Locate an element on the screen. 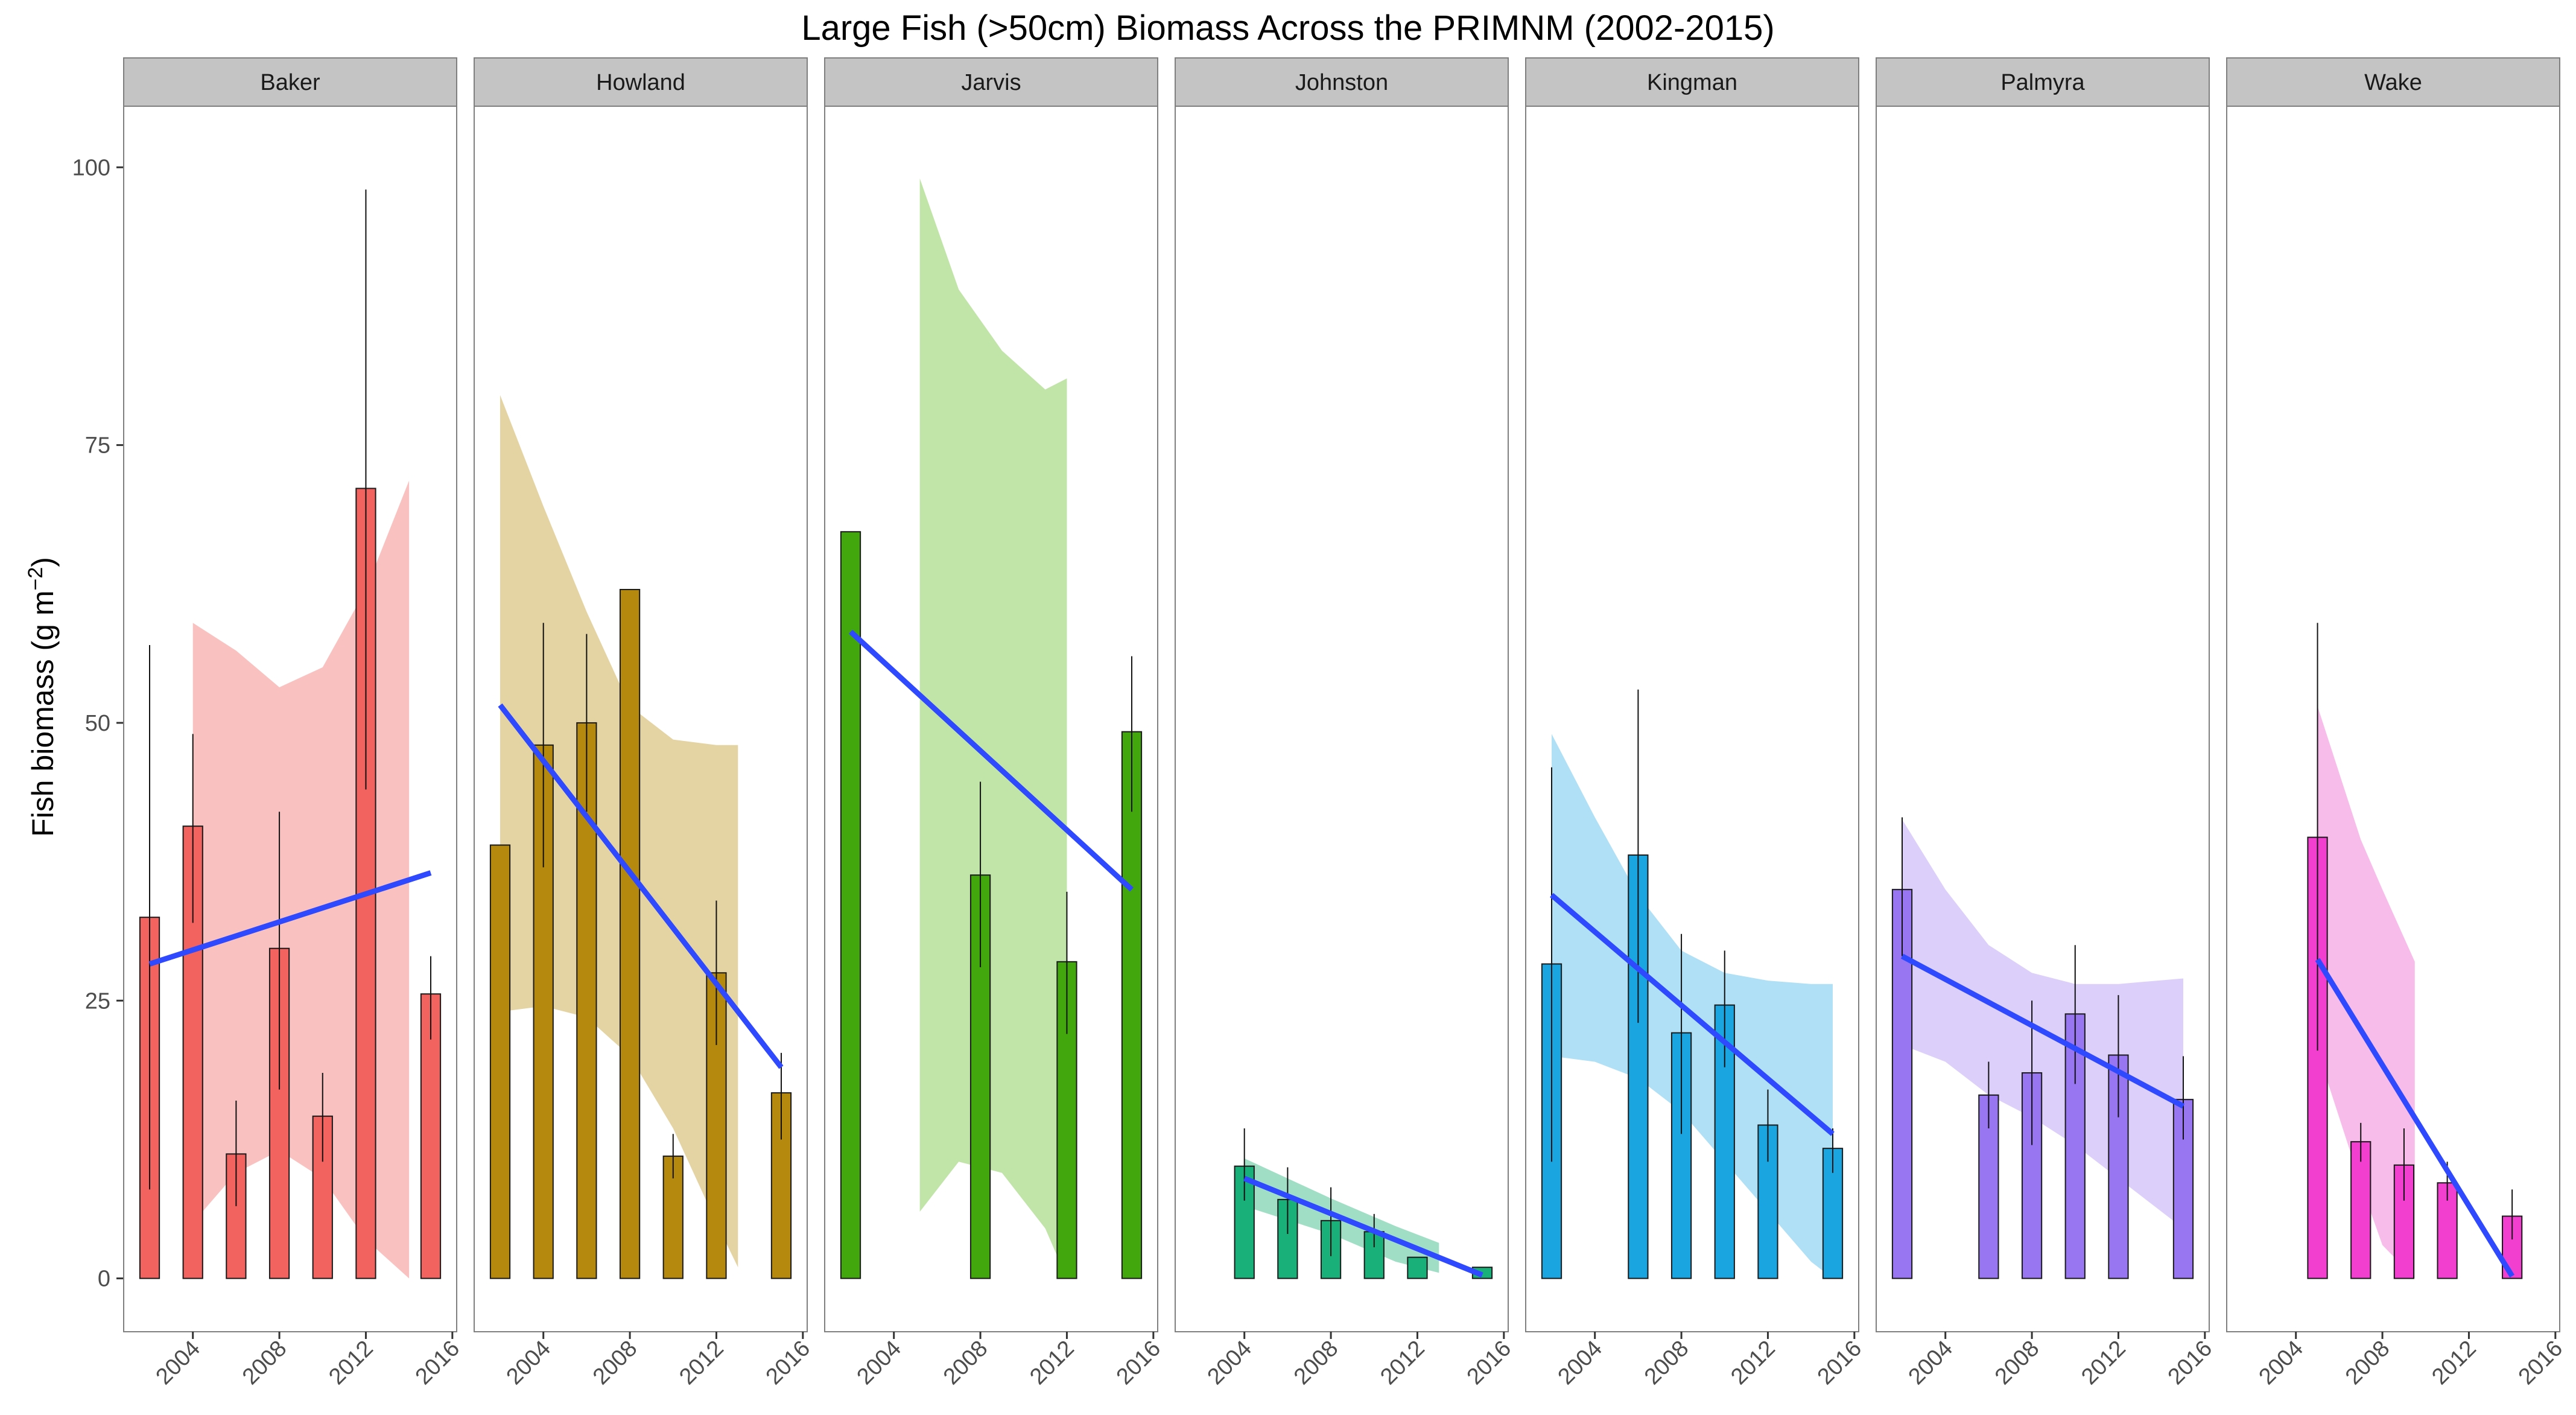  facet-panel-baker: Baker 2004 2008 2012 2016 is located at coordinates (294, 723).